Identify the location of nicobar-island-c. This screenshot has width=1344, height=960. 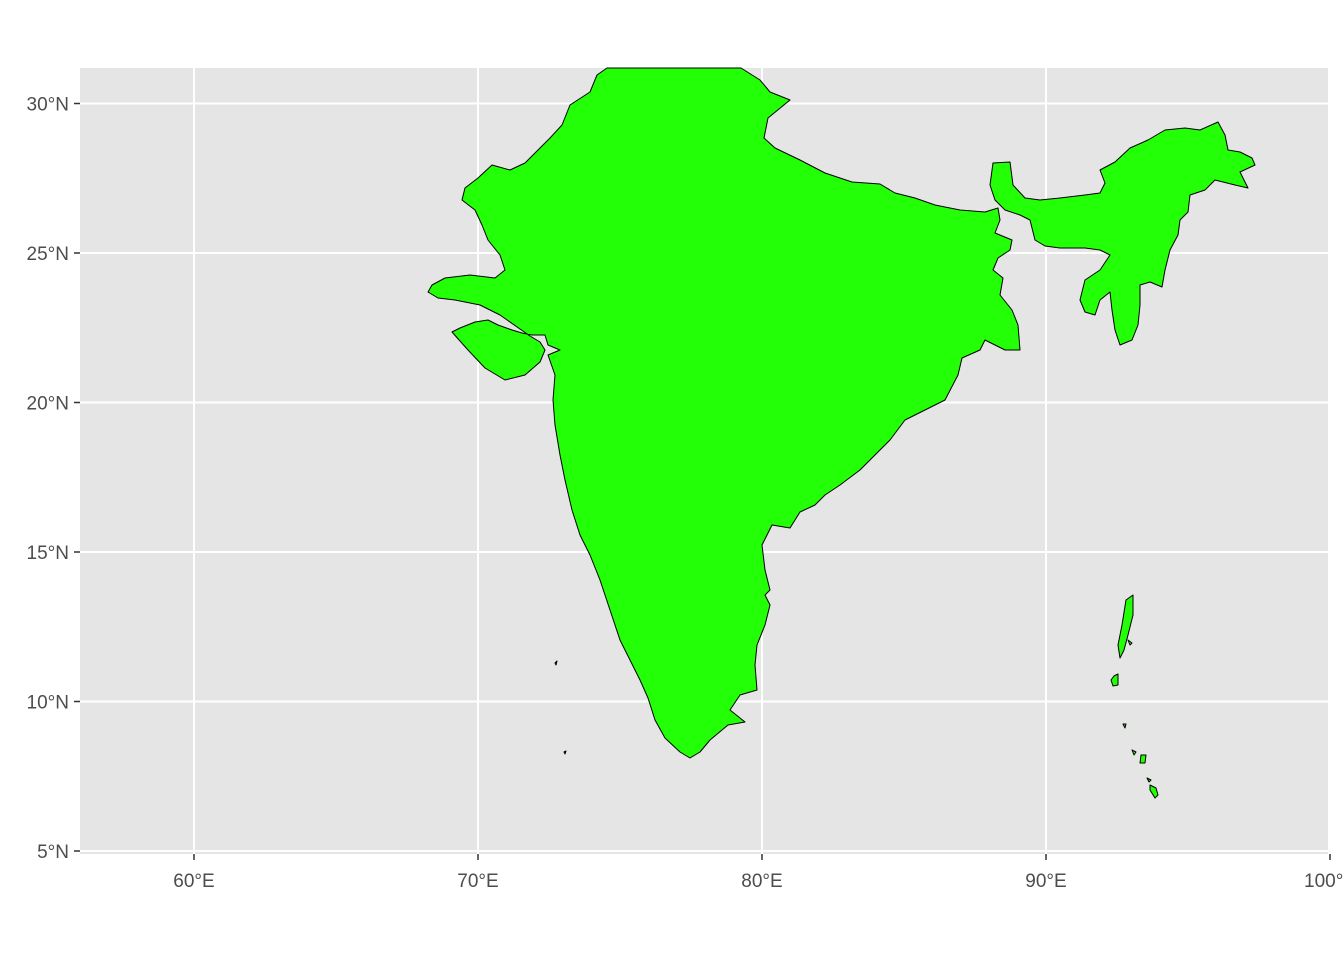
(1149, 780).